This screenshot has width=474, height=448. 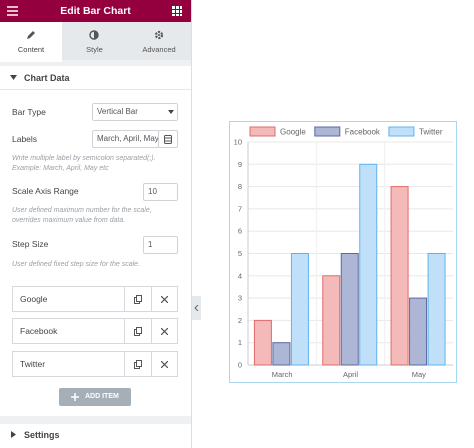 I want to click on tab: Style, so click(x=94, y=41).